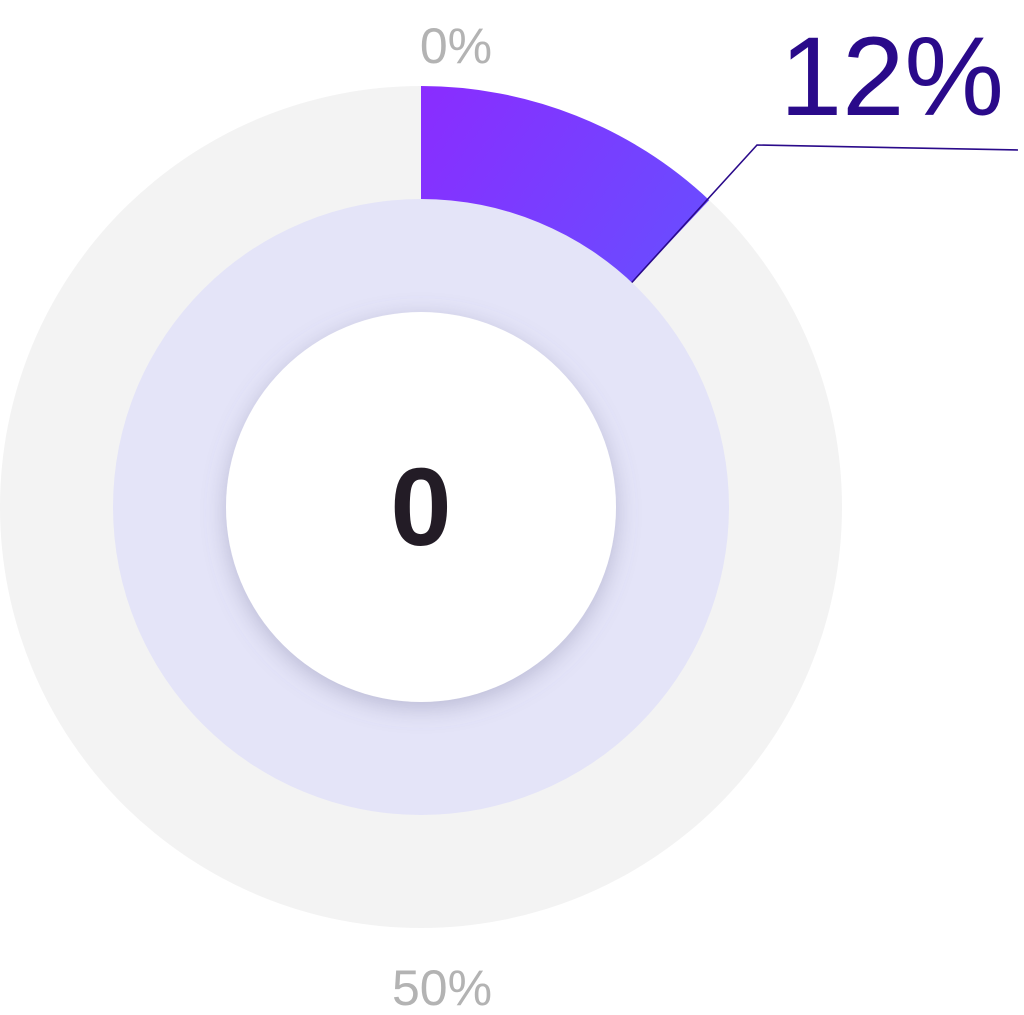  What do you see at coordinates (456, 46) in the screenshot?
I see `tick-label-start: 0%` at bounding box center [456, 46].